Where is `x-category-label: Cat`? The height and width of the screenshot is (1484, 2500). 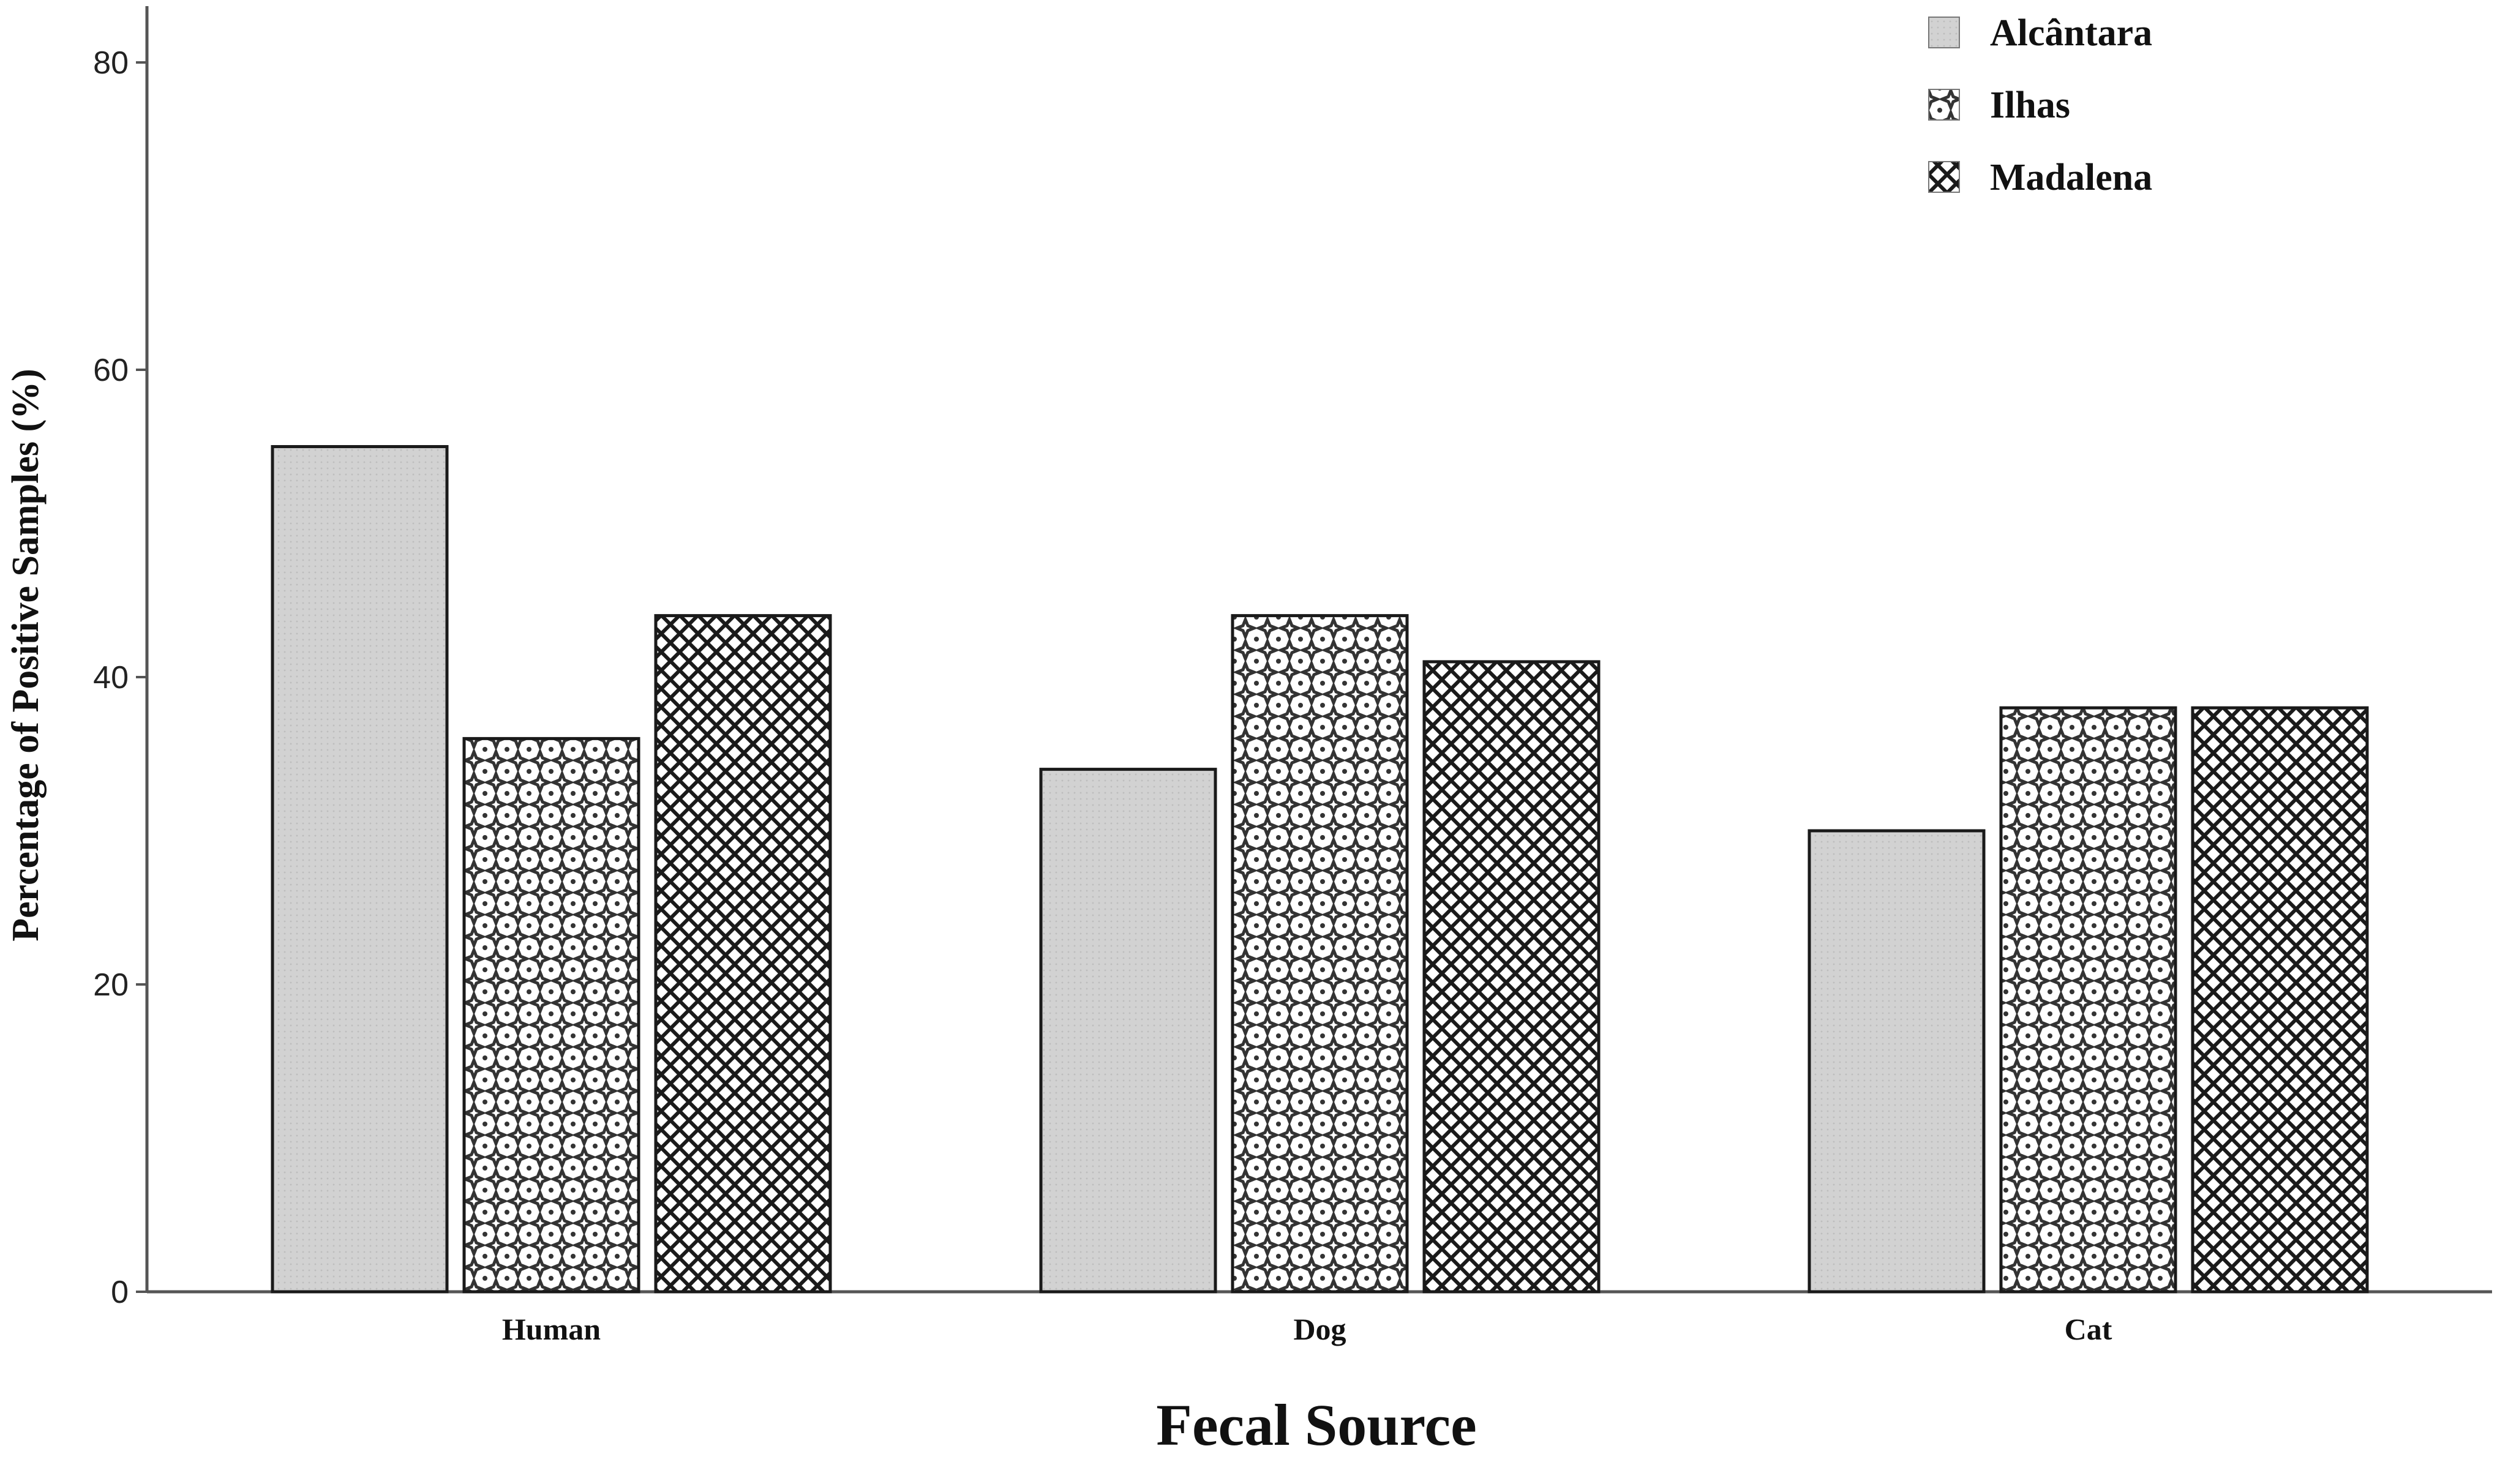
x-category-label: Cat is located at coordinates (2088, 1329).